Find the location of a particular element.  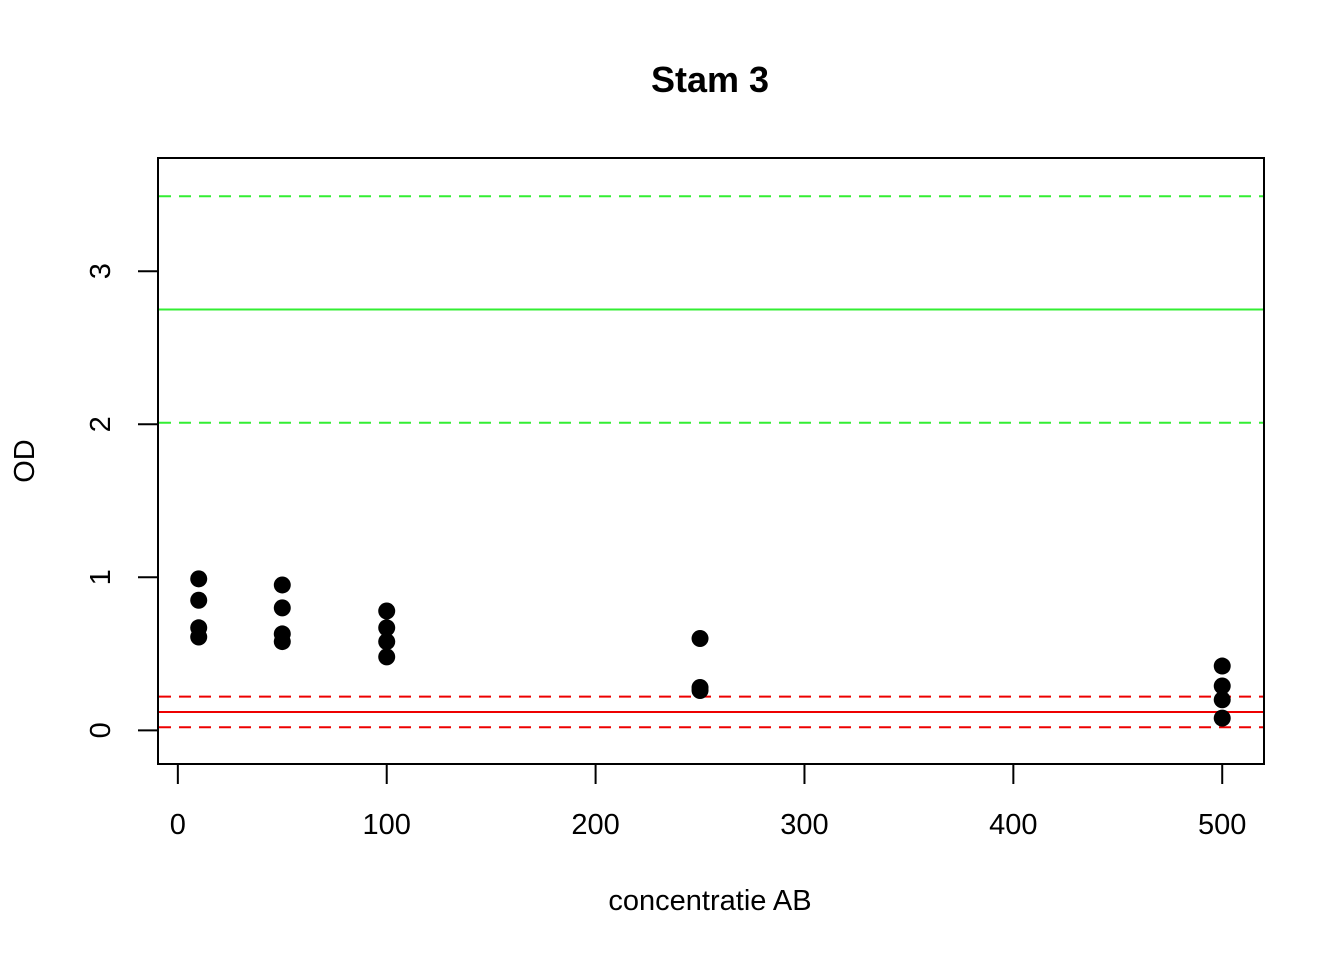

x-axis: 0 100 200 300 400 500 is located at coordinates (708, 802).